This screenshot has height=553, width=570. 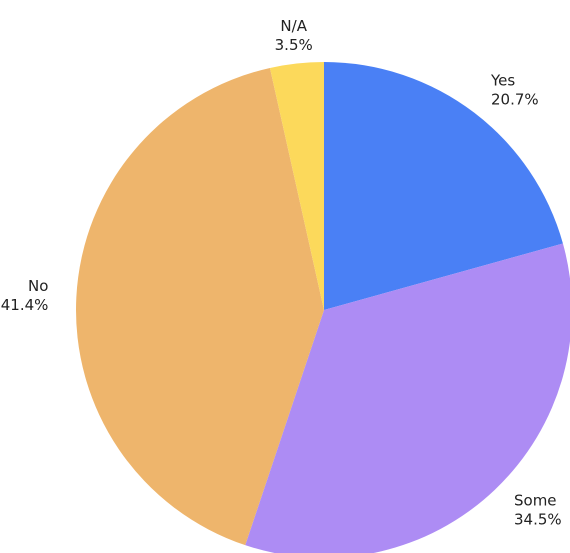 I want to click on slice-percent: 20.7%, so click(x=515, y=100).